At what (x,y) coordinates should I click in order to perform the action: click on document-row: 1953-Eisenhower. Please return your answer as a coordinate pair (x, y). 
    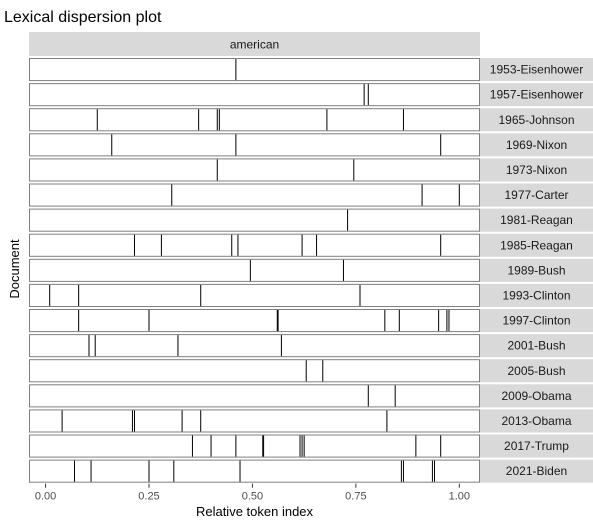
    Looking at the image, I should click on (311, 69).